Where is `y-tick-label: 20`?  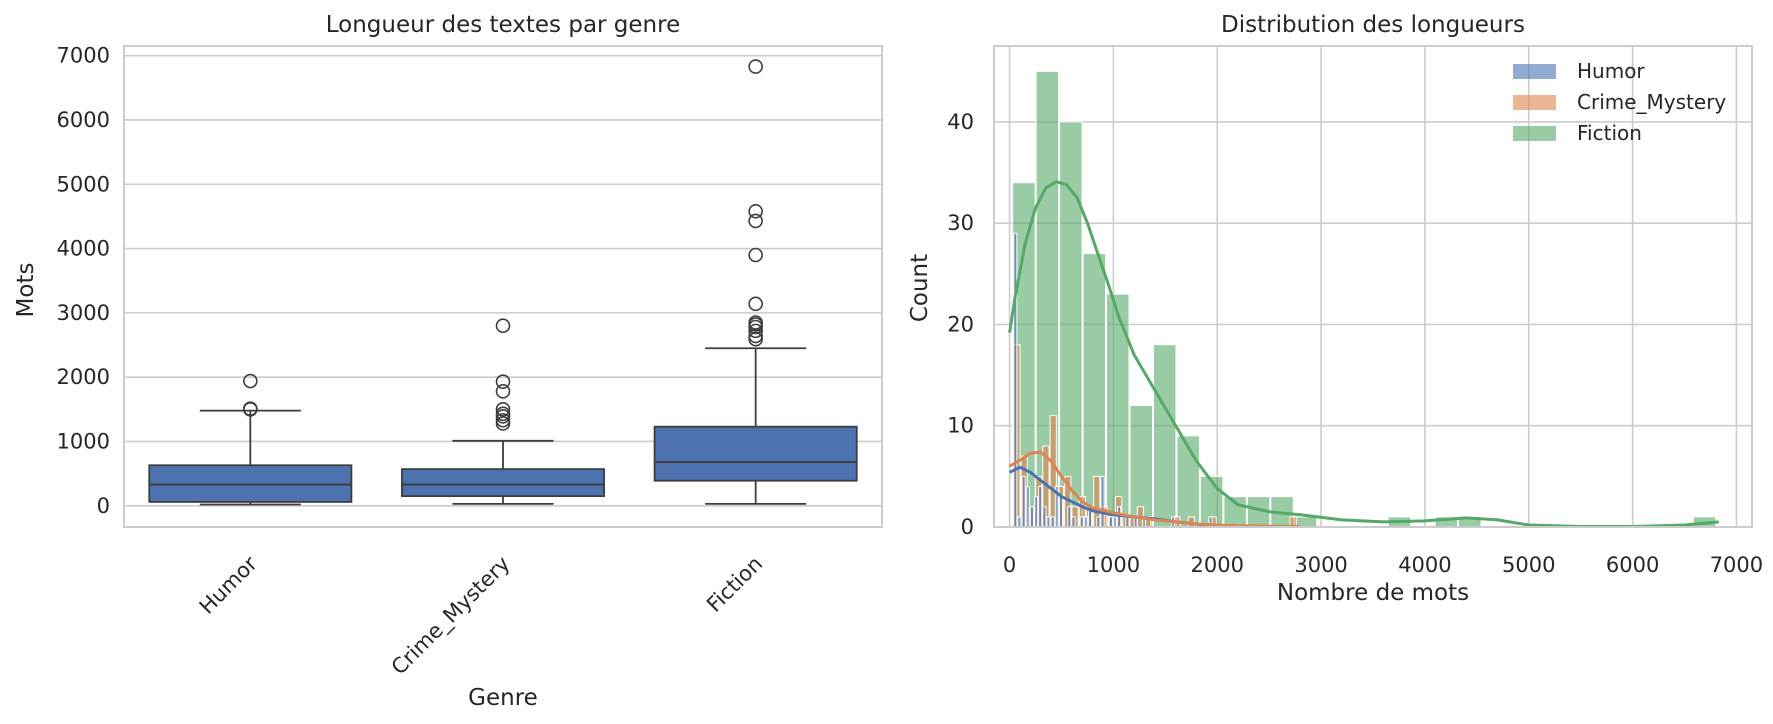
y-tick-label: 20 is located at coordinates (960, 324).